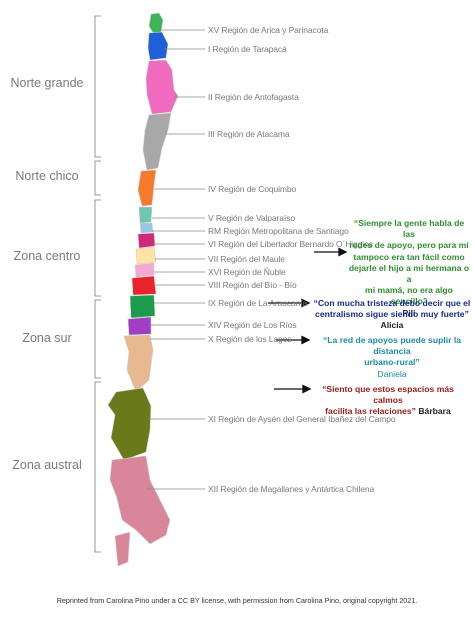 This screenshot has width=474, height=626. I want to click on antarctic-territory-shape, so click(122, 549).